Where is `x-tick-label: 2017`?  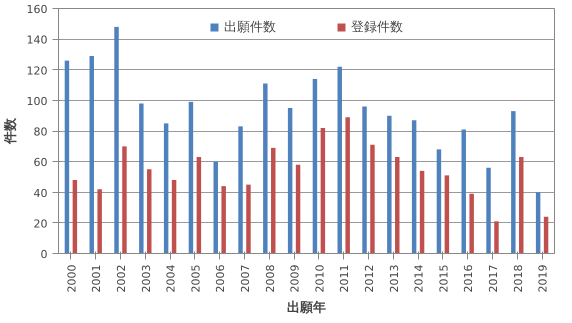 x-tick-label: 2017 is located at coordinates (493, 278).